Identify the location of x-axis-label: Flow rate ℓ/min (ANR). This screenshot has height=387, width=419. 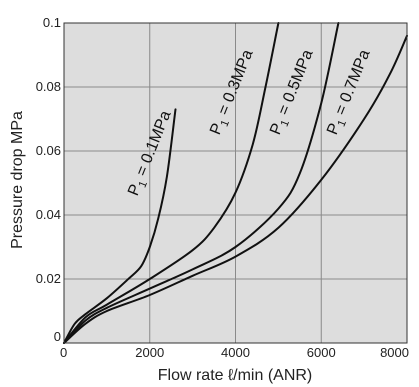
(235, 375).